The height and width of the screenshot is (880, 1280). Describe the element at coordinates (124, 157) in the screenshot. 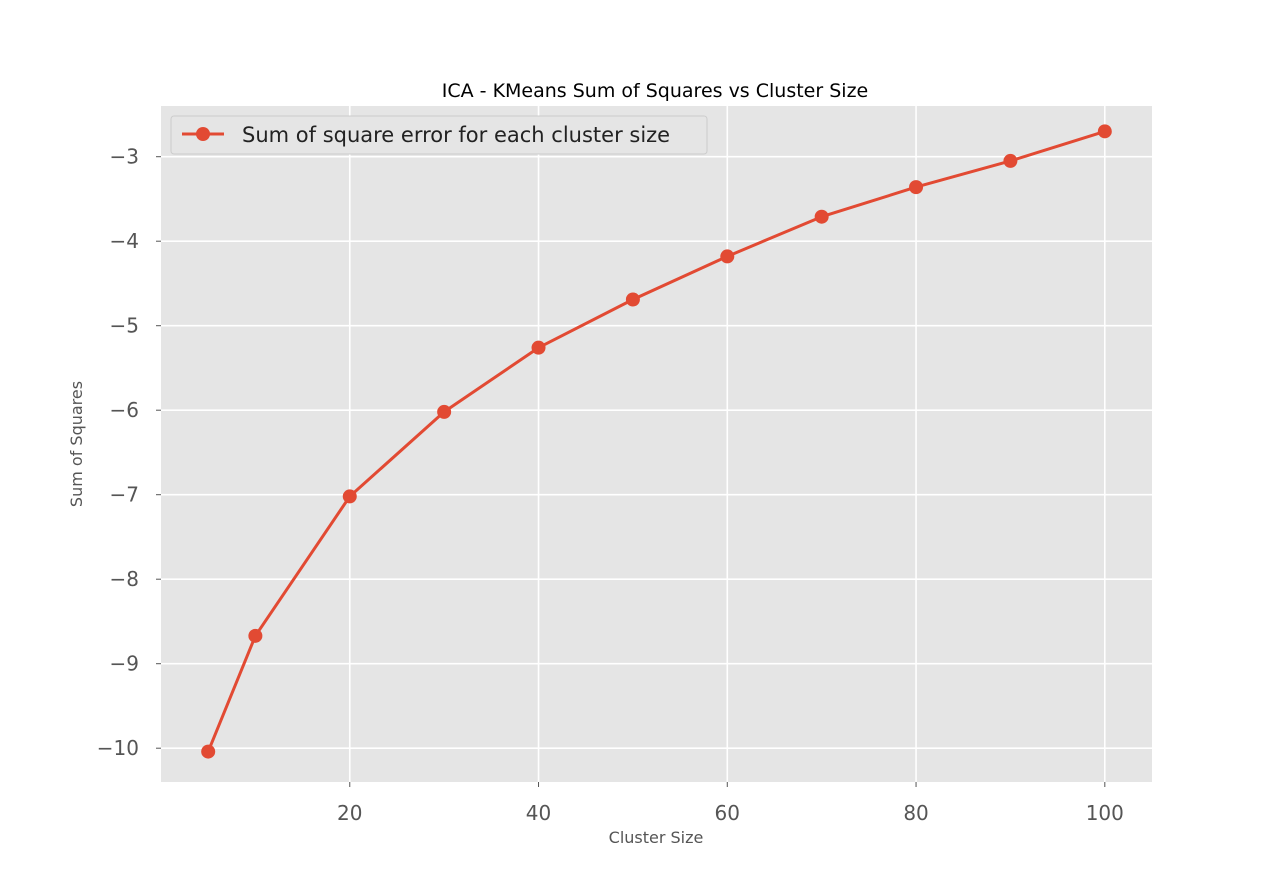

I see `y-tick-label: −3` at that location.